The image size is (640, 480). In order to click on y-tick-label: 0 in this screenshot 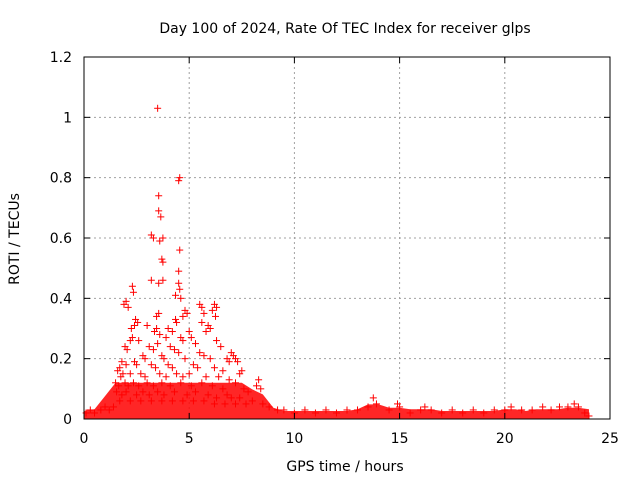, I will do `click(67, 420)`.